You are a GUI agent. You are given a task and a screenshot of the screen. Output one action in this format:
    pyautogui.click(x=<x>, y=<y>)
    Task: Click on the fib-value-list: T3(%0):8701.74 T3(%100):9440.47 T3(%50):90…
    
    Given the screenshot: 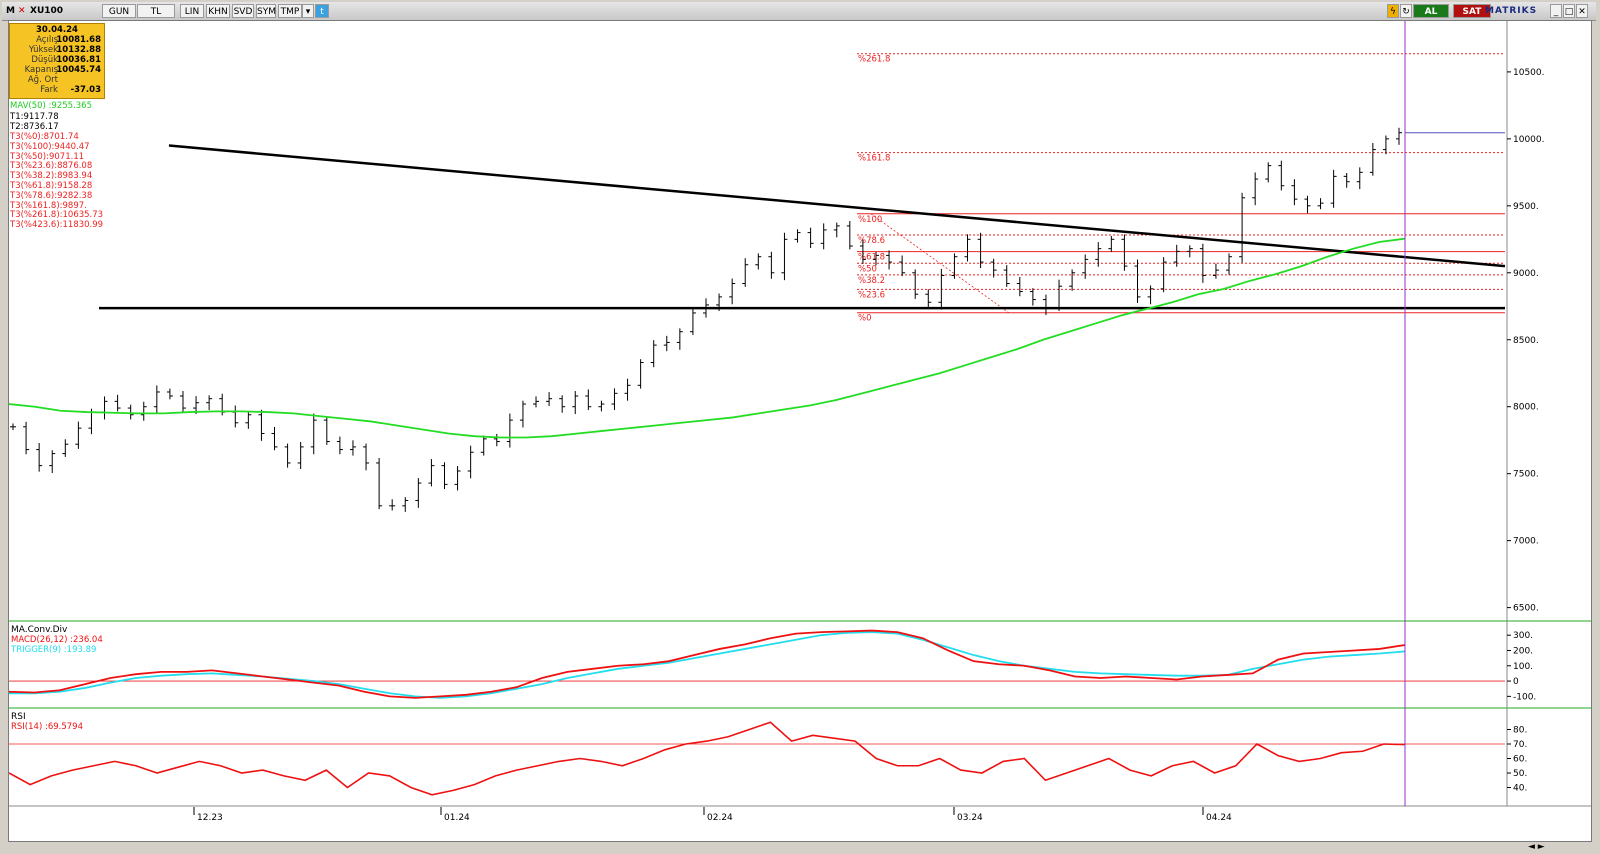 What is the action you would take?
    pyautogui.click(x=57, y=181)
    